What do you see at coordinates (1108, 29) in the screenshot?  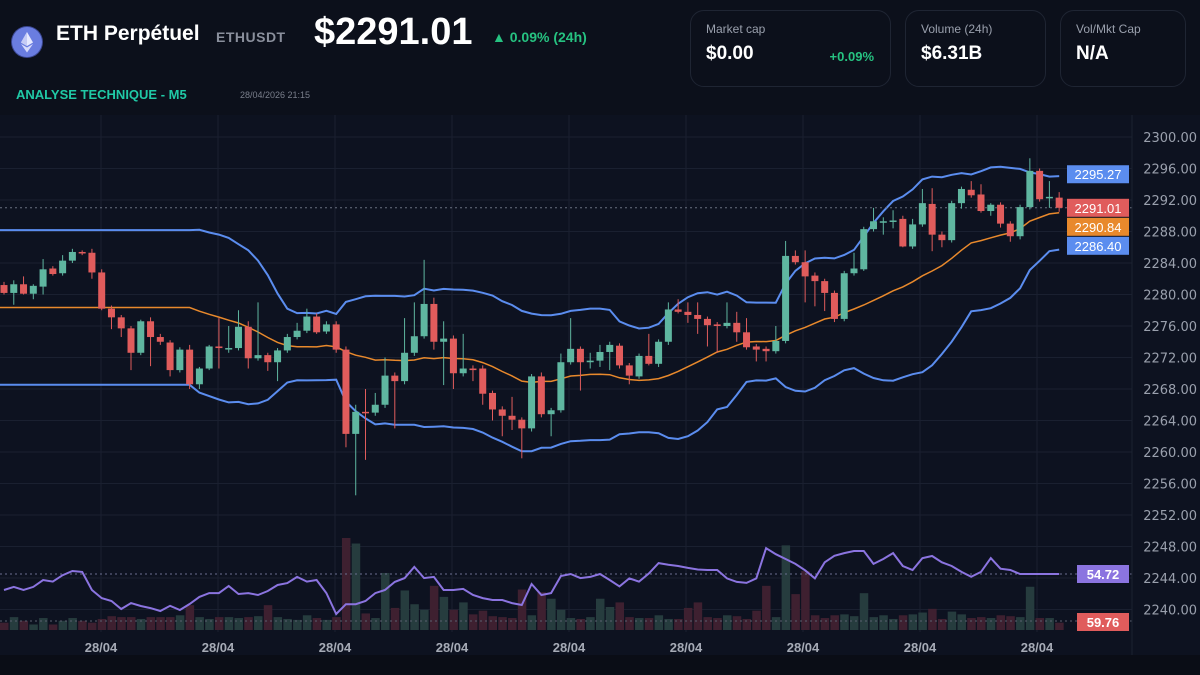 I see `card-label: Vol/Mkt Cap` at bounding box center [1108, 29].